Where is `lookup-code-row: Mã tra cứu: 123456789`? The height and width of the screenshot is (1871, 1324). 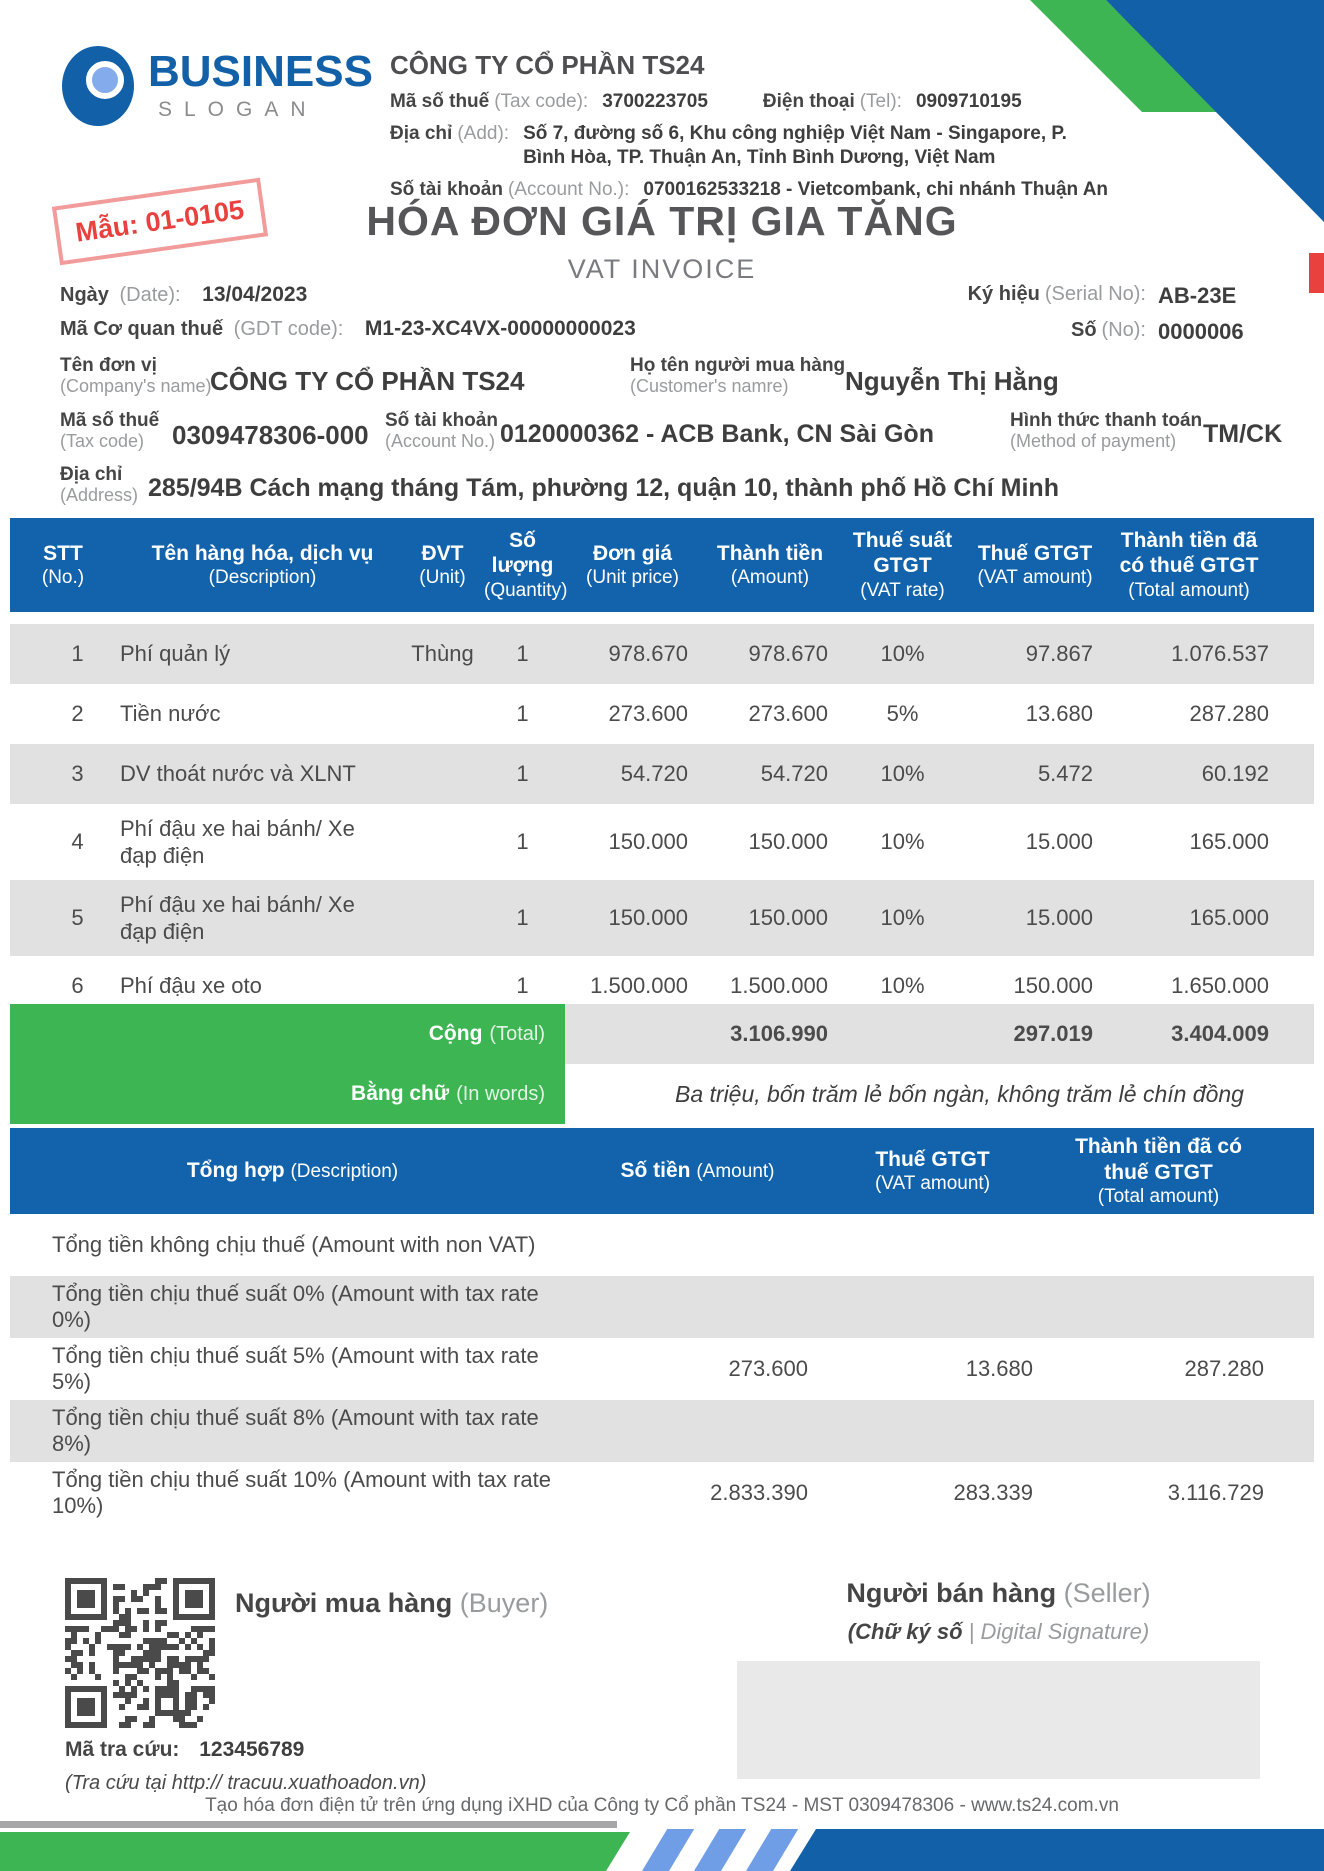 lookup-code-row: Mã tra cứu: 123456789 is located at coordinates (184, 1750).